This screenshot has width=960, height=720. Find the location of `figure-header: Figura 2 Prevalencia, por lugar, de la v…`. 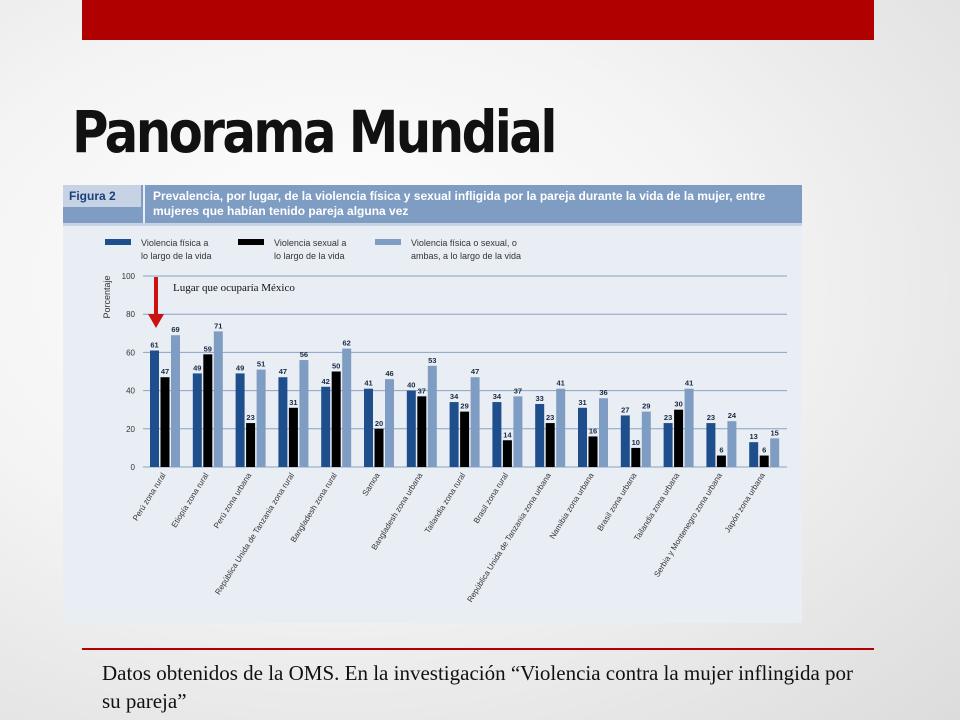

figure-header: Figura 2 Prevalencia, por lugar, de la v… is located at coordinates (432, 204).